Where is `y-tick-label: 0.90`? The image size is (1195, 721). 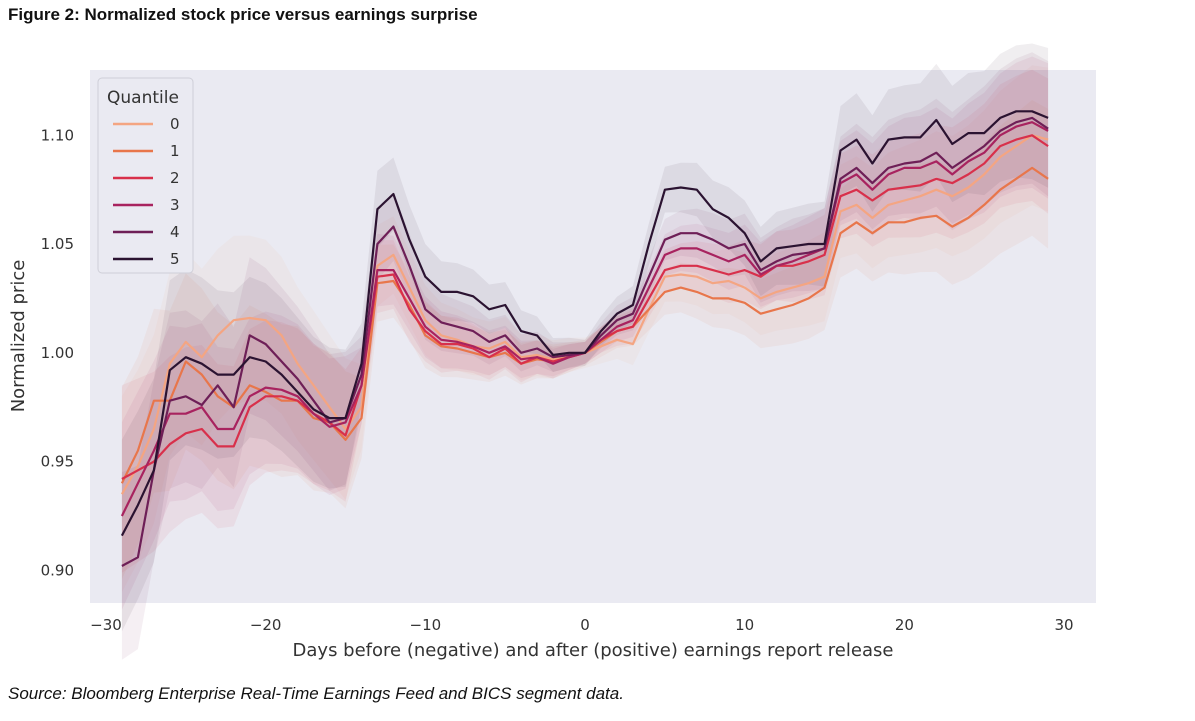 y-tick-label: 0.90 is located at coordinates (57, 570).